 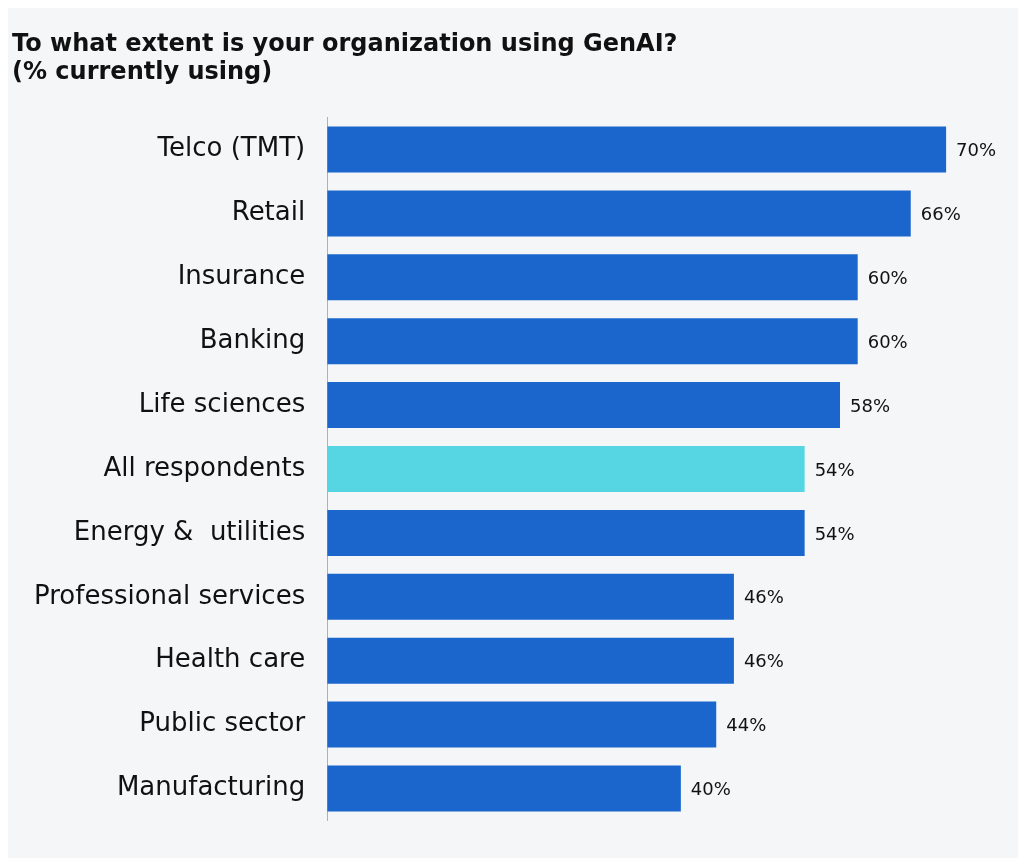 I want to click on y-tick-label: Insurance, so click(x=241, y=275).